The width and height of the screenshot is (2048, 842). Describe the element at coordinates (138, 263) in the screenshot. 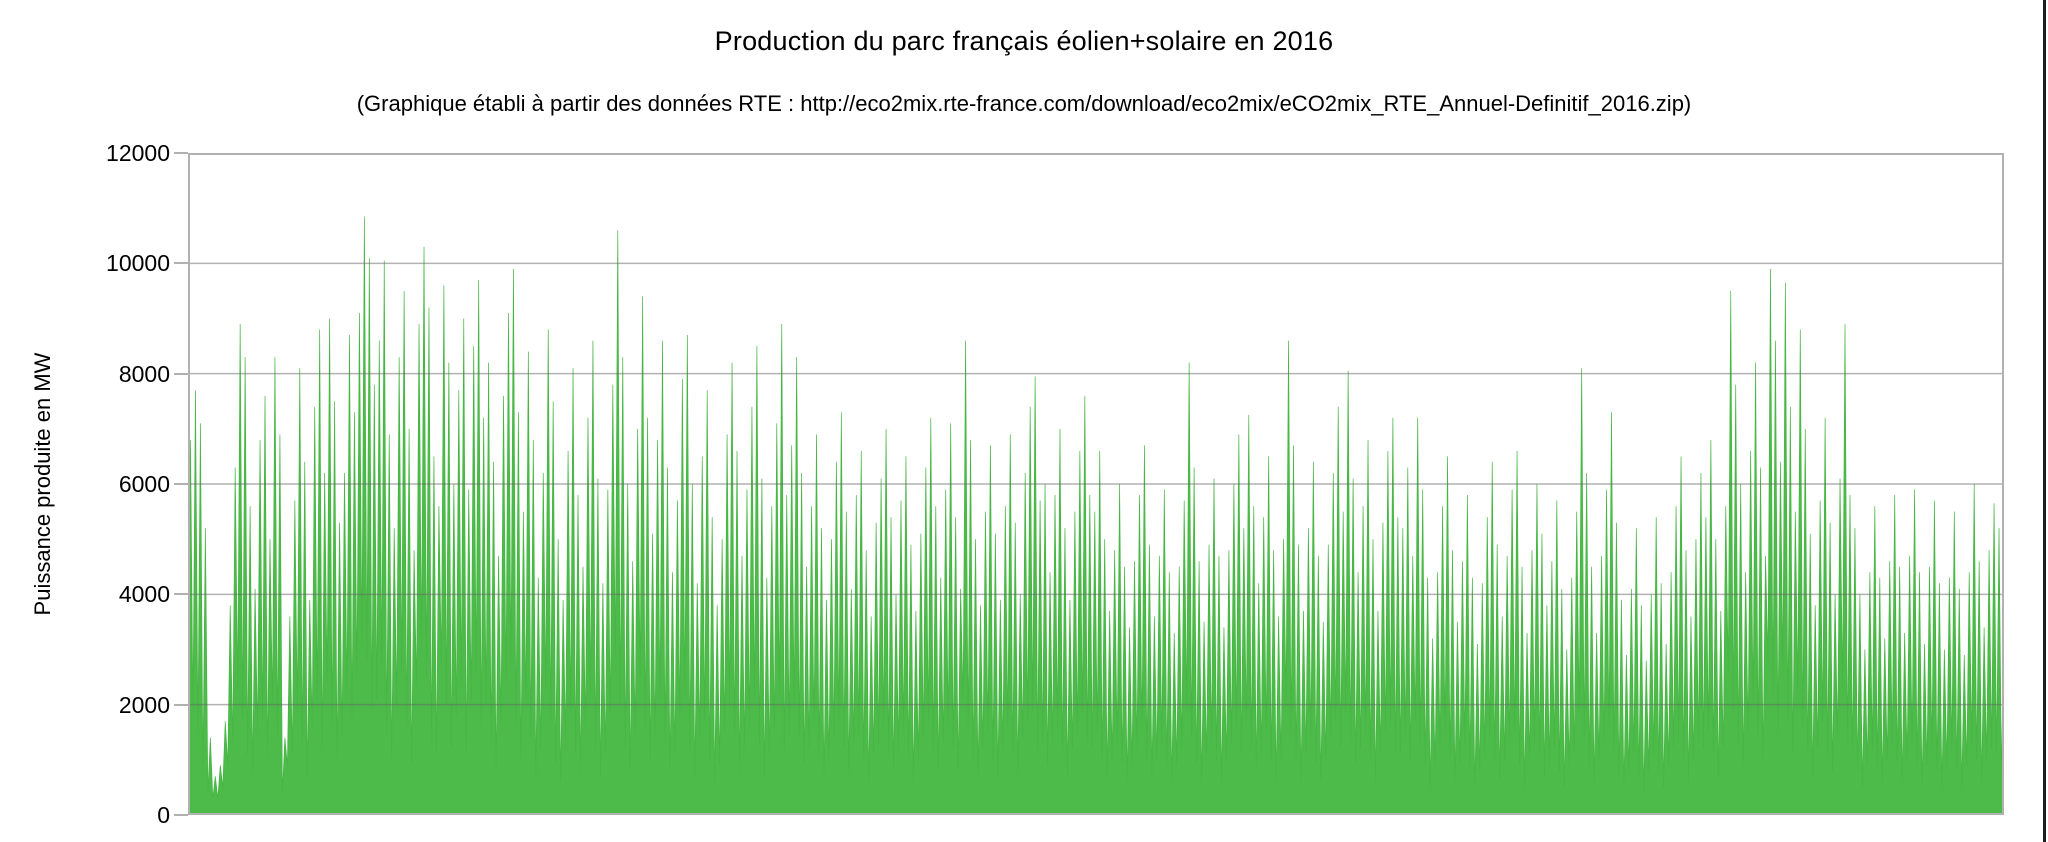

I see `y-tick-label: 10000` at that location.